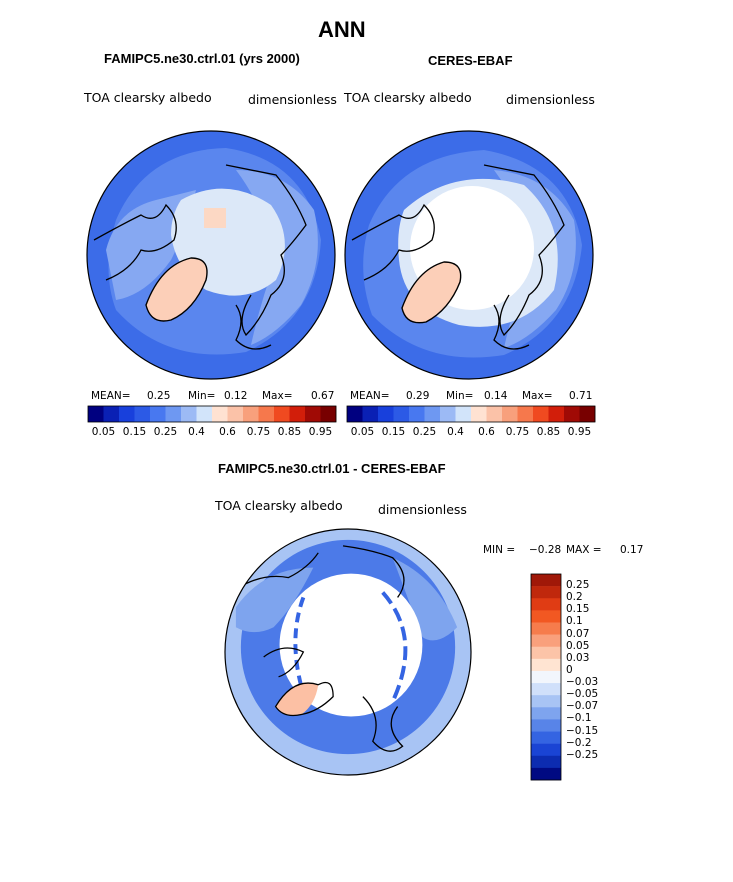  What do you see at coordinates (159, 396) in the screenshot?
I see `panel1-mean-value: 0.25` at bounding box center [159, 396].